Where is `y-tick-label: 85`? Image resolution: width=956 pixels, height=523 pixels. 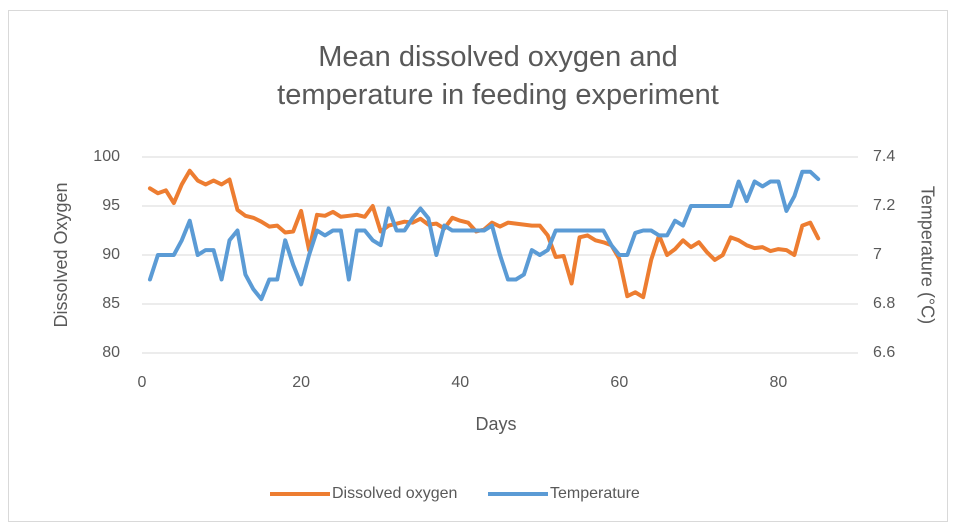 y-tick-label: 85 is located at coordinates (111, 303).